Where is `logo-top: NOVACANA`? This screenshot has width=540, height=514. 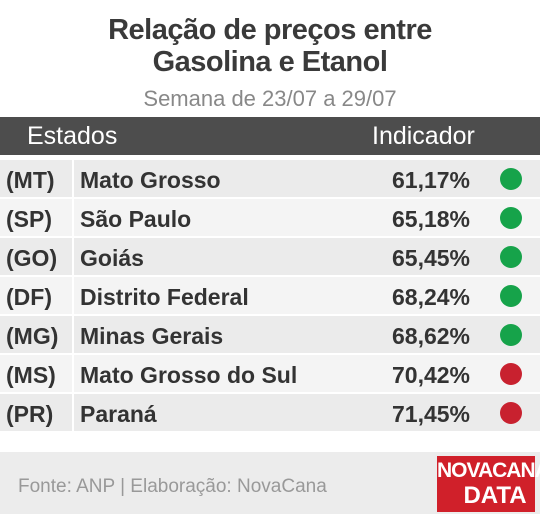
logo-top: NOVACANA is located at coordinates (488, 470).